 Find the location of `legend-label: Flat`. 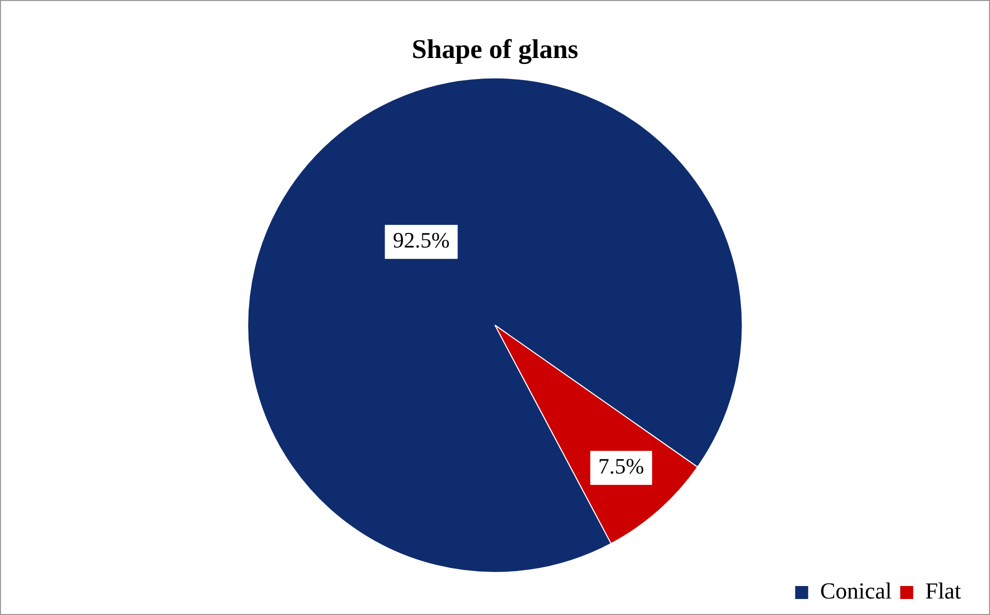

legend-label: Flat is located at coordinates (943, 591).